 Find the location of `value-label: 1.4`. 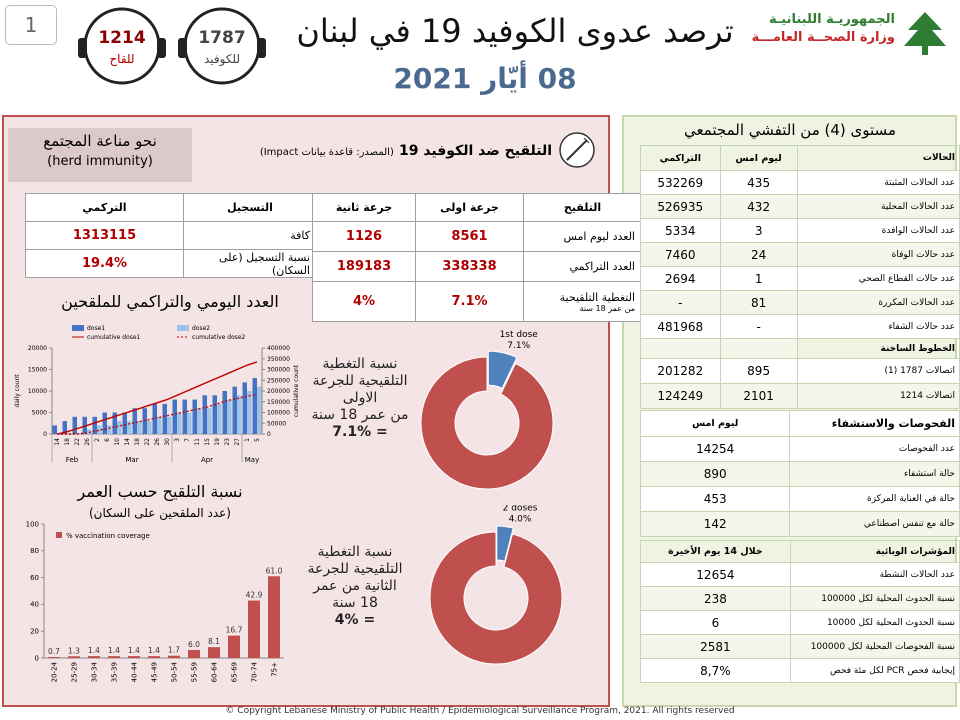

value-label: 1.4 is located at coordinates (114, 650).